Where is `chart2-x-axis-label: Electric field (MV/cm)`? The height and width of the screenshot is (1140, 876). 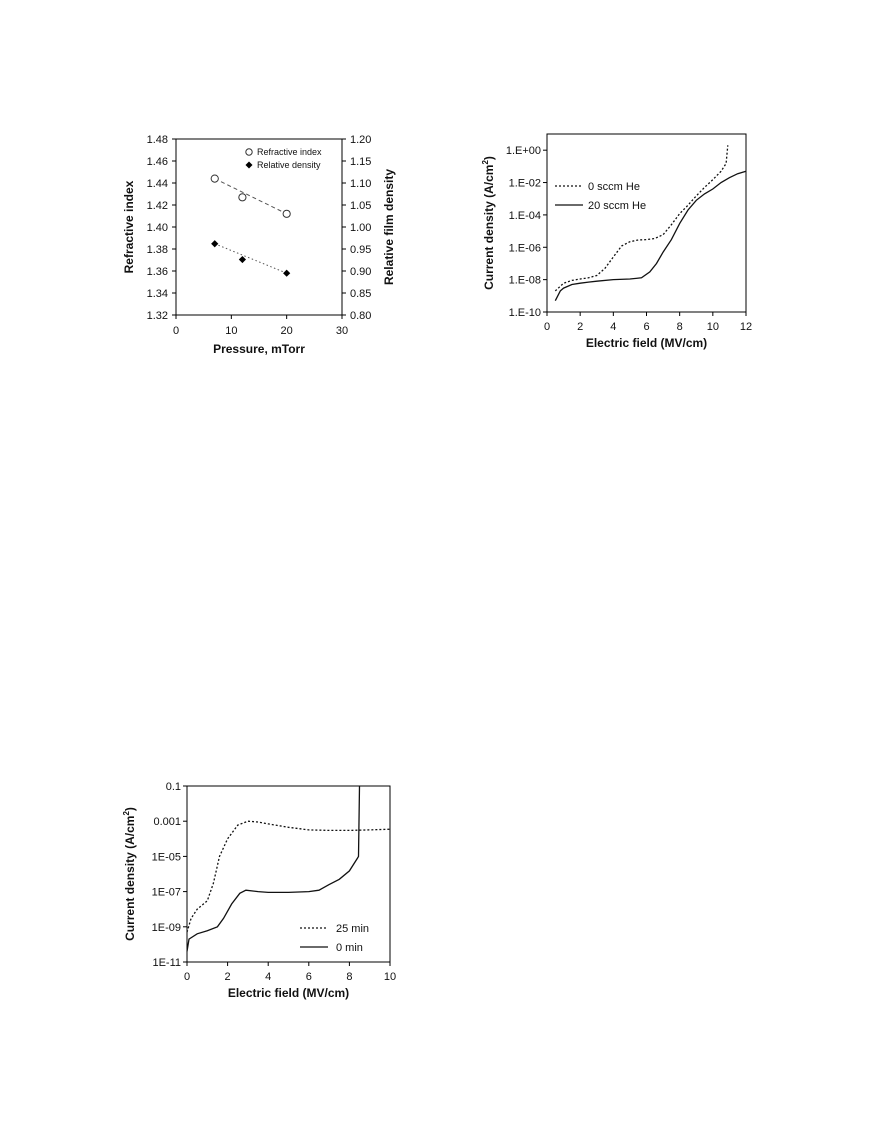
chart2-x-axis-label: Electric field (MV/cm) is located at coordinates (646, 343).